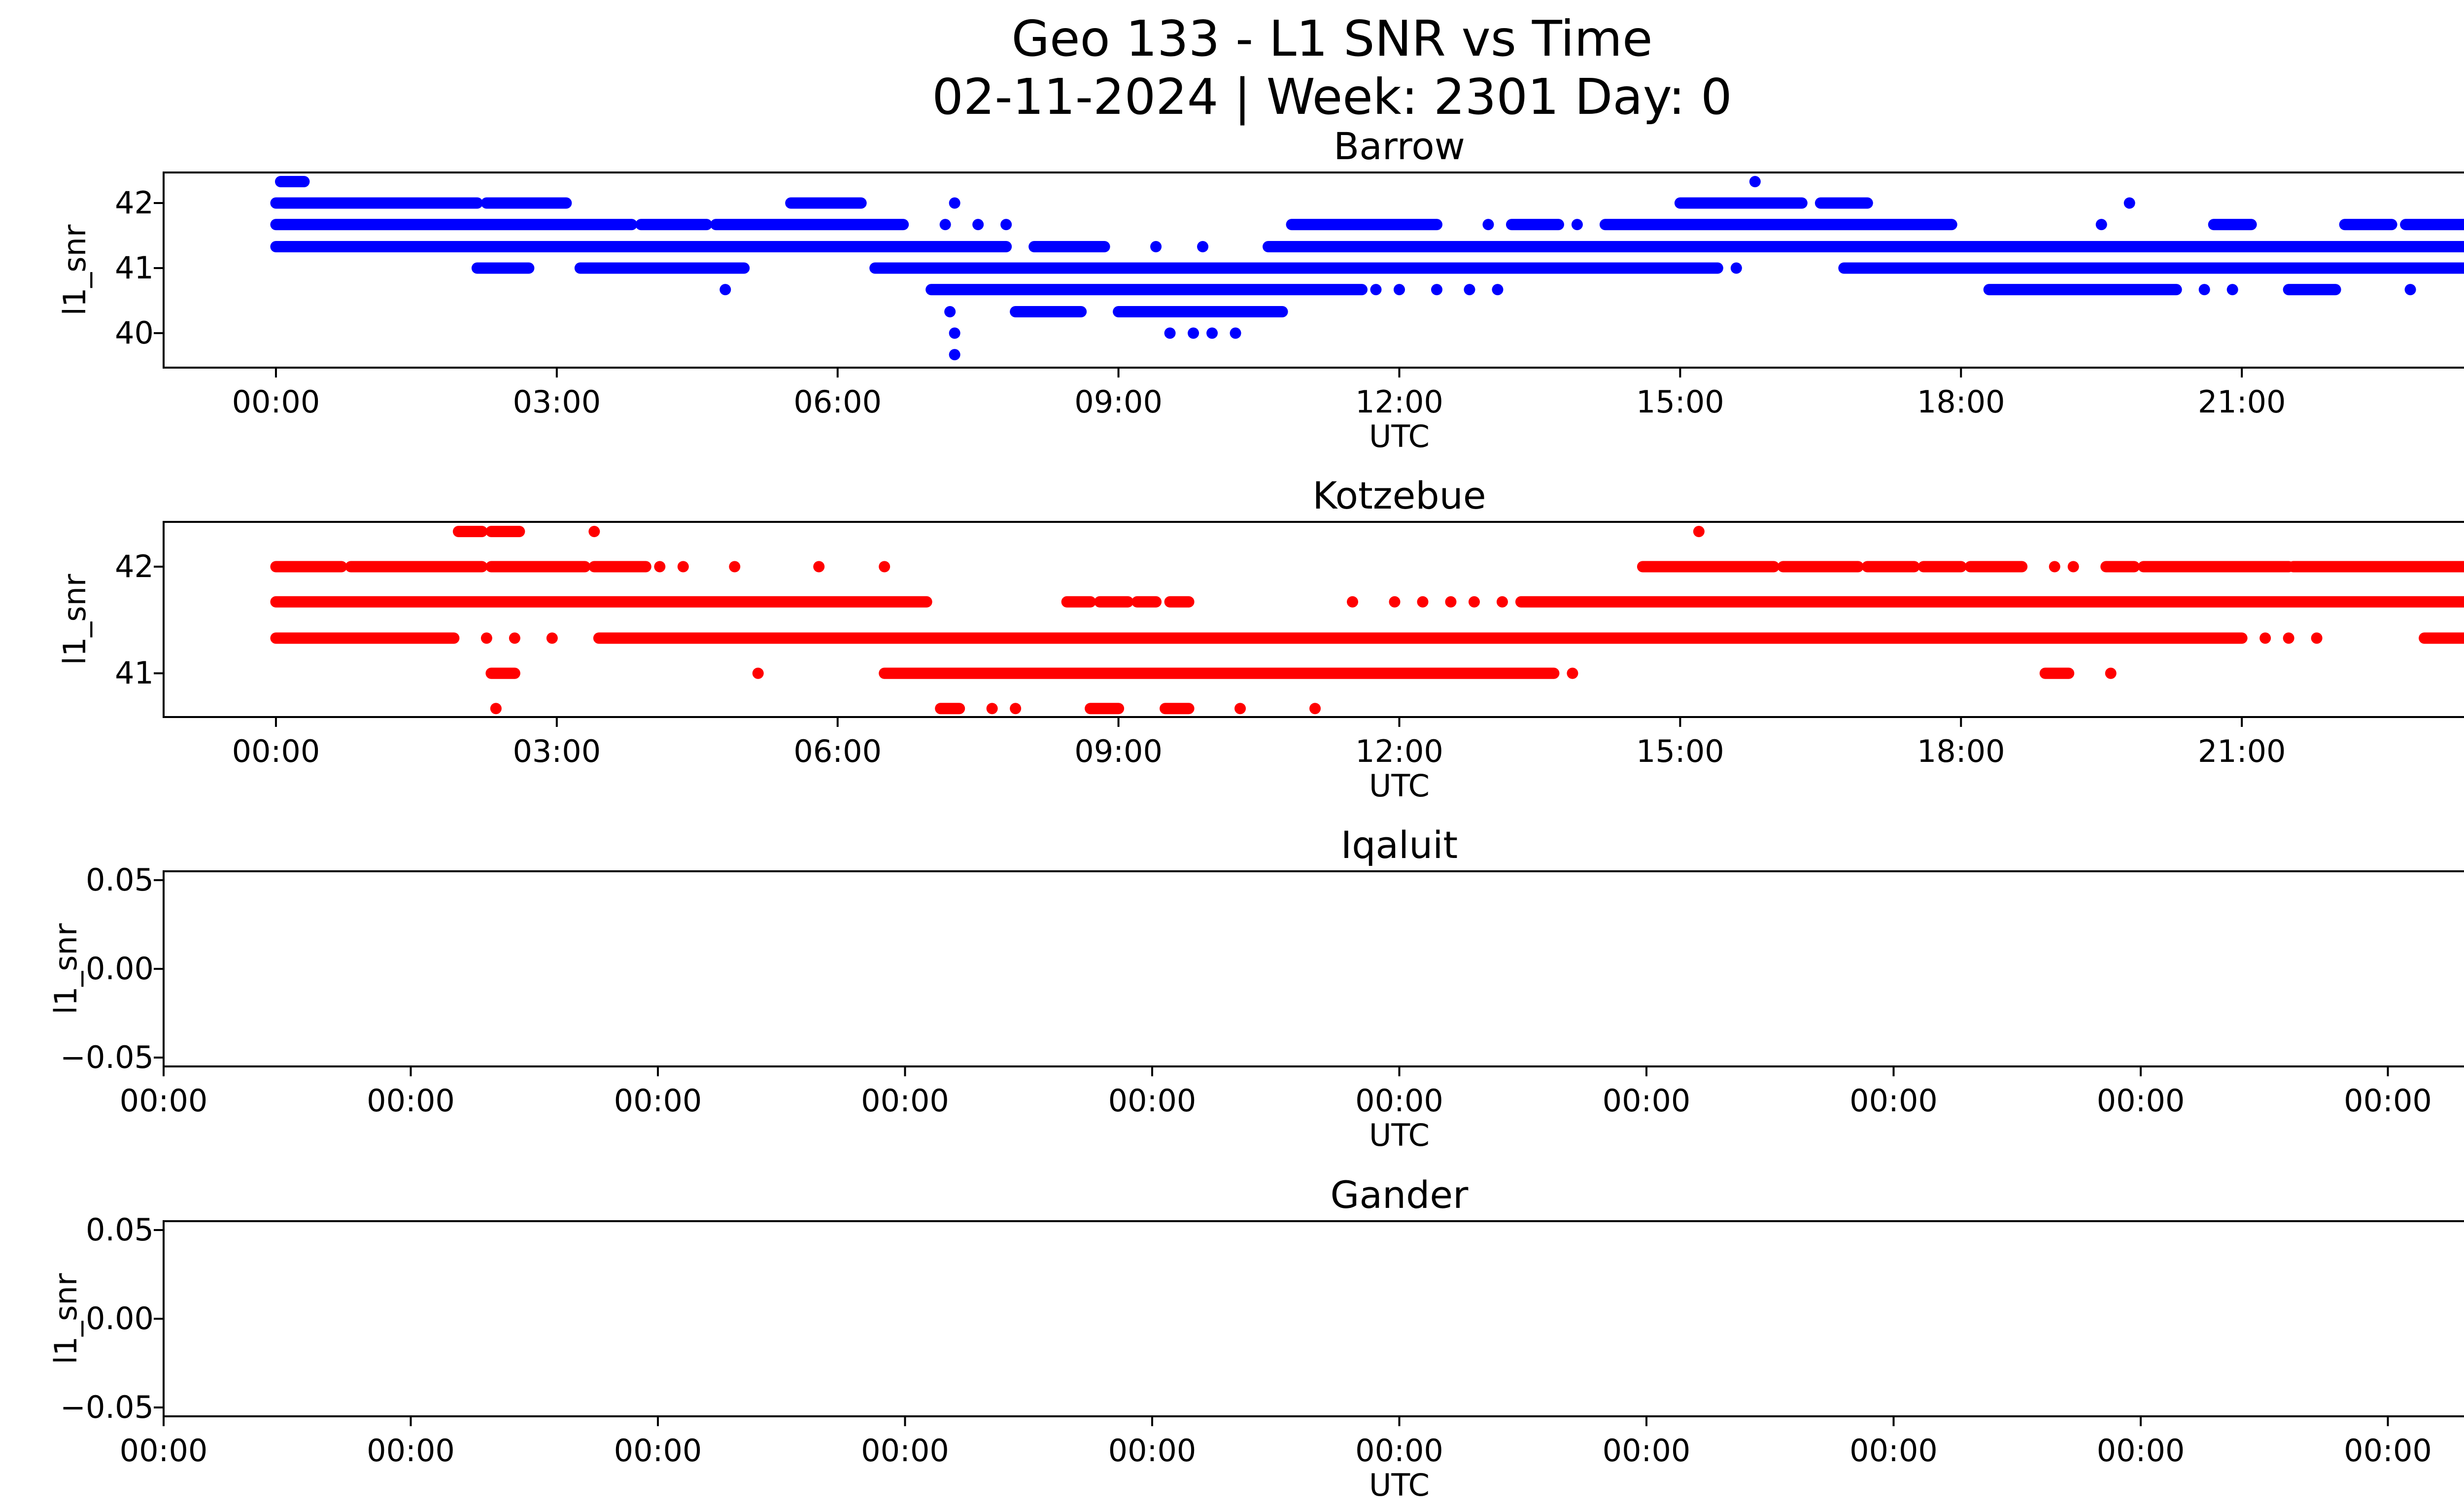 The width and height of the screenshot is (2464, 1507). Describe the element at coordinates (1314, 1135) in the screenshot. I see `x-axis-label-iqaluit: UTC` at that location.